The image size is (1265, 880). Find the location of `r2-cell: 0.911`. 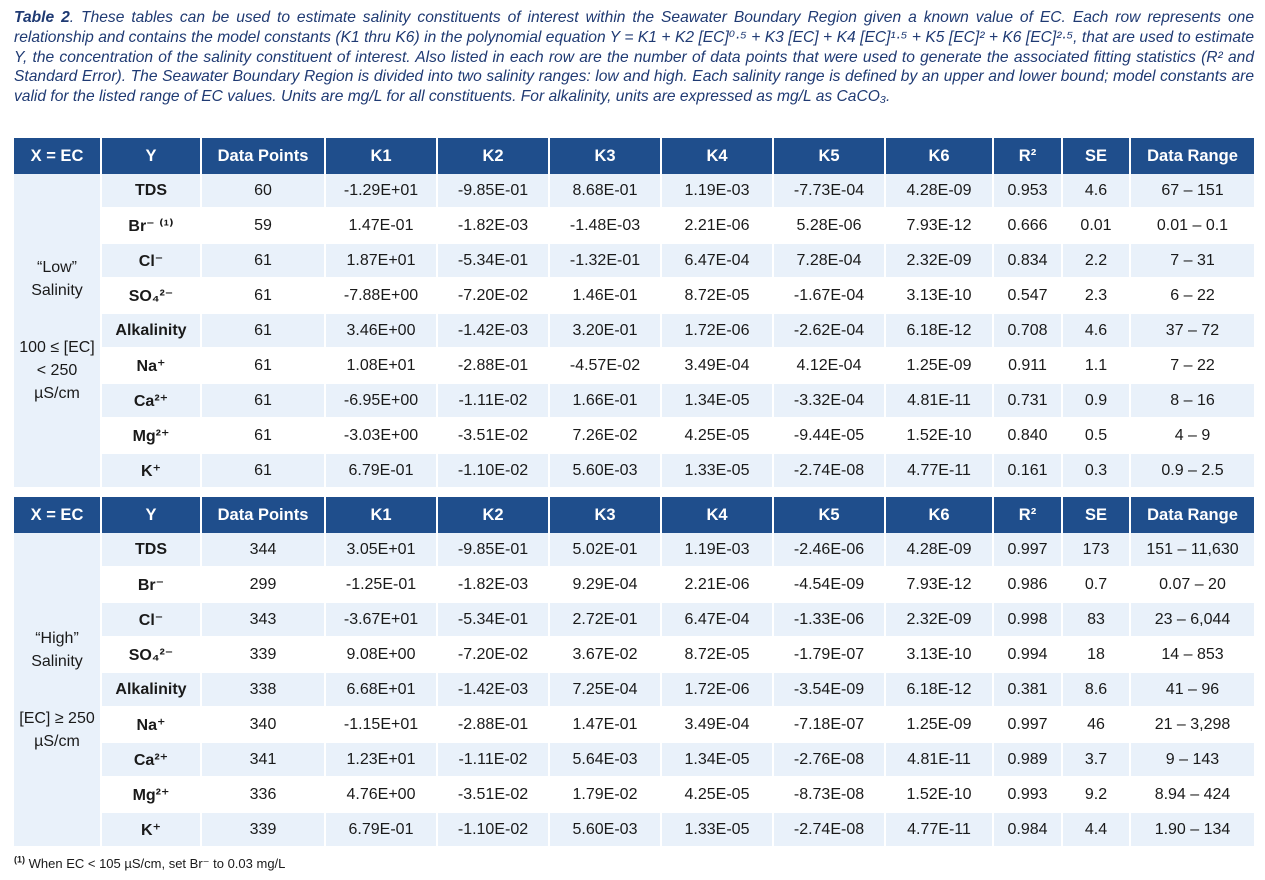

r2-cell: 0.911 is located at coordinates (1028, 366).